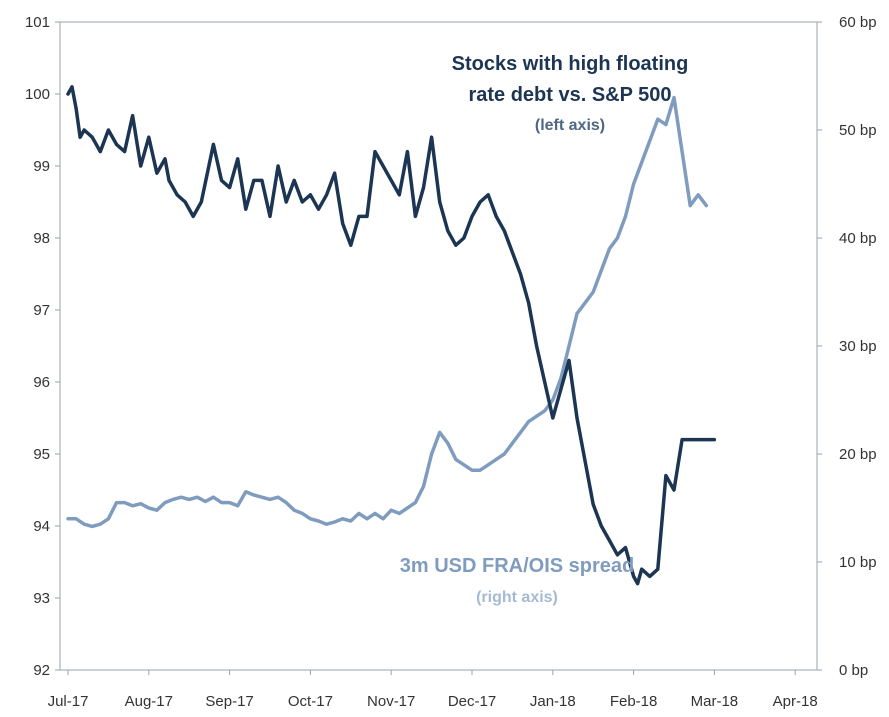 This screenshot has height=717, width=889. I want to click on right-tick-label: 20 bp, so click(858, 454).